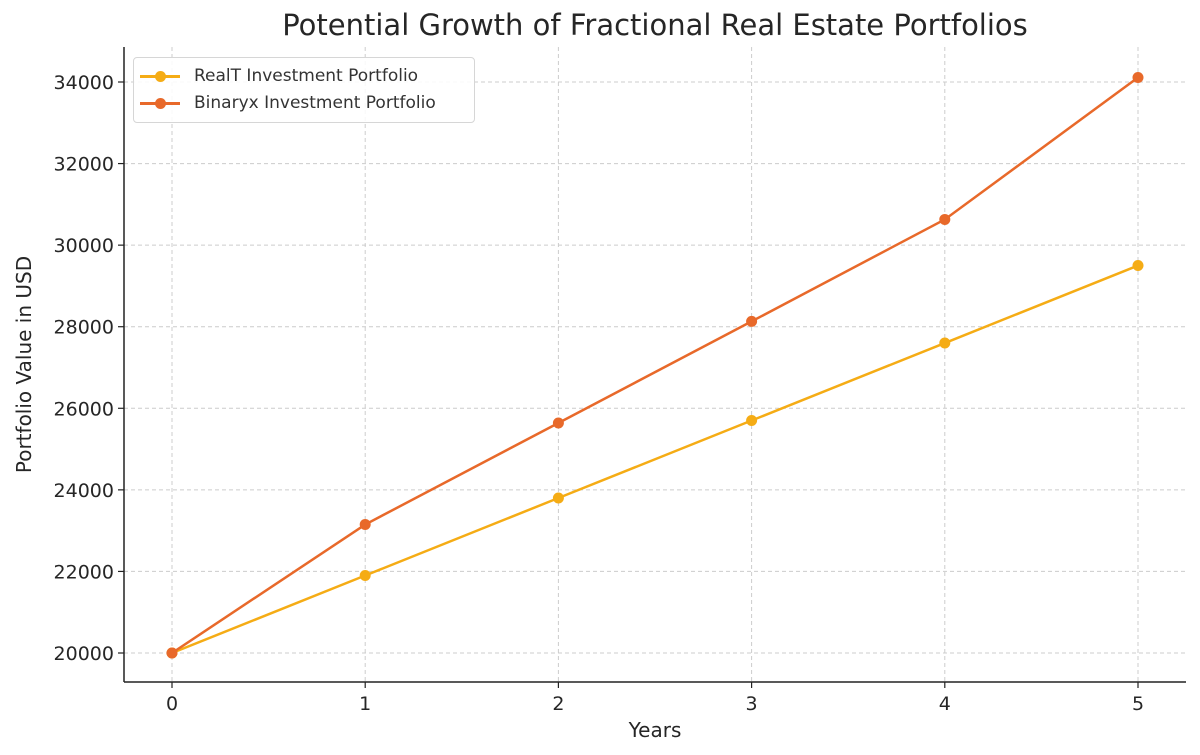 Image resolution: width=1200 pixels, height=755 pixels. I want to click on y-tick-label: 22000, so click(84, 572).